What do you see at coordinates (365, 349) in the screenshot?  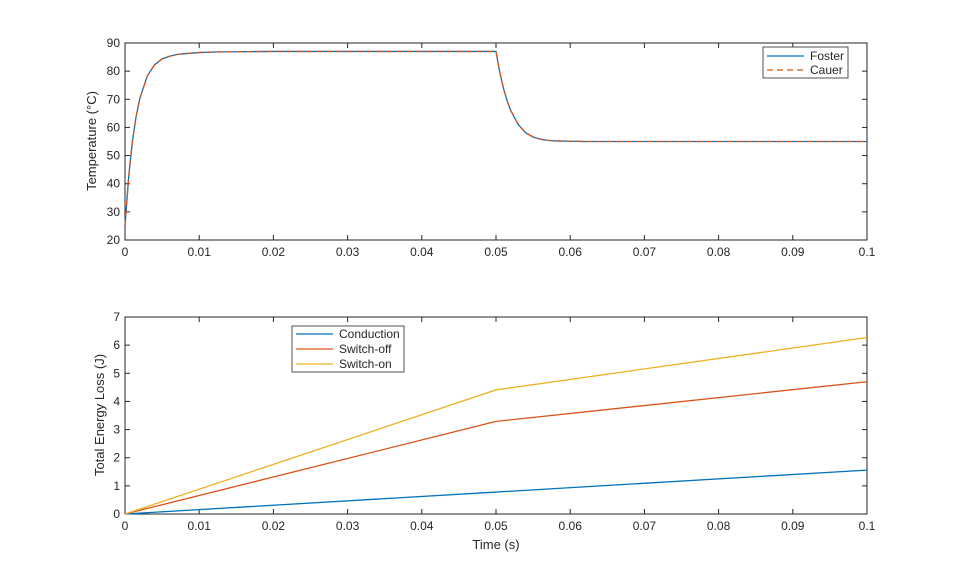 I see `legend-label-switch-off: Switch-off` at bounding box center [365, 349].